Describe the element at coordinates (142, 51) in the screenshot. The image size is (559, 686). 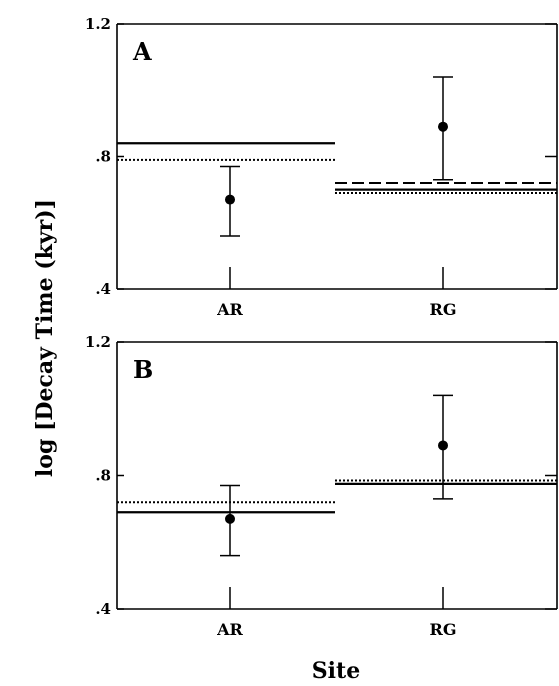
I see `panel-label: A` at that location.